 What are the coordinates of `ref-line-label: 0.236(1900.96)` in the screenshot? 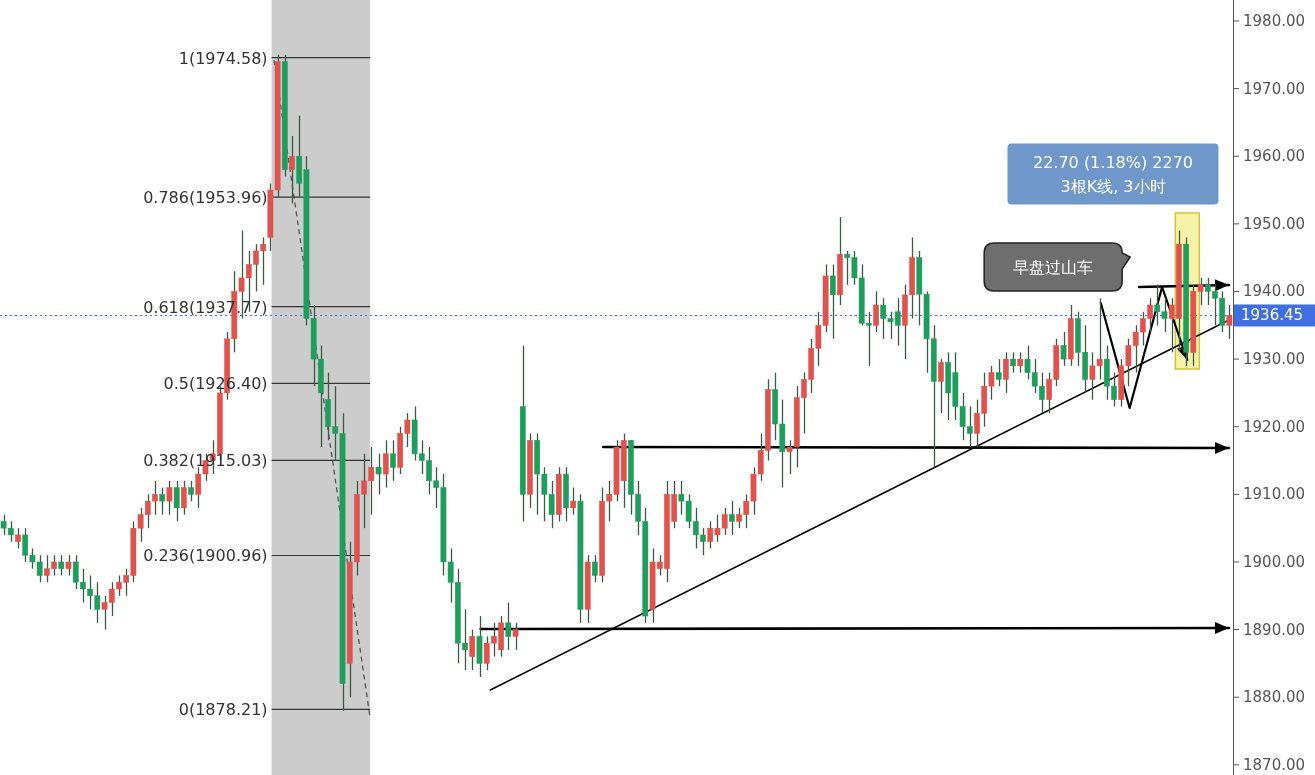 It's located at (205, 556).